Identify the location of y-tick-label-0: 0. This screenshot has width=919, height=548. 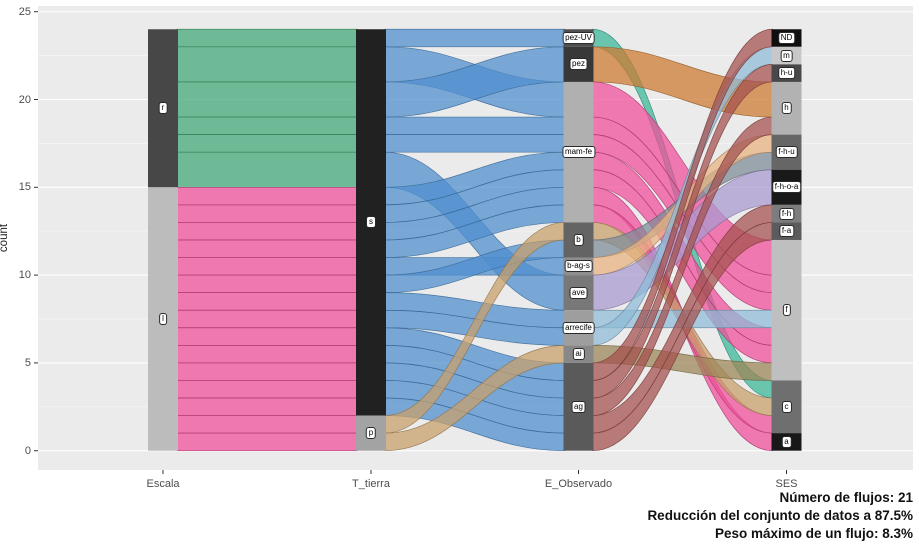
(27, 450).